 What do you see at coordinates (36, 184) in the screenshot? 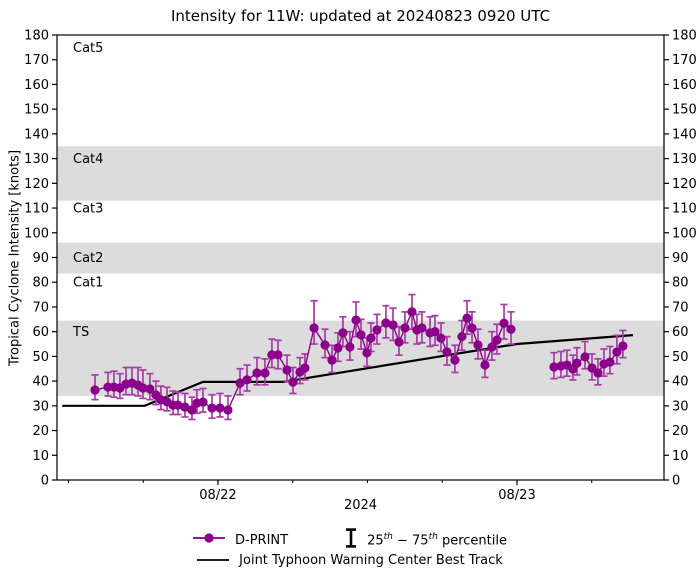
I see `y-tick-label-left: 120` at bounding box center [36, 184].